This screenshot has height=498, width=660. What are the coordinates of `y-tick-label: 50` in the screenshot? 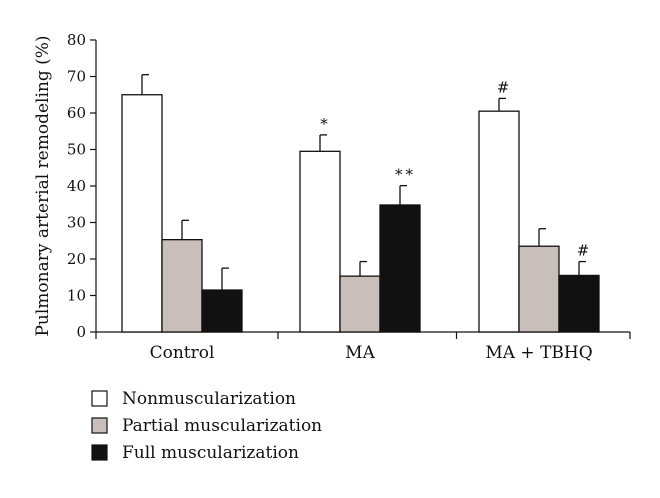 It's located at (76, 150).